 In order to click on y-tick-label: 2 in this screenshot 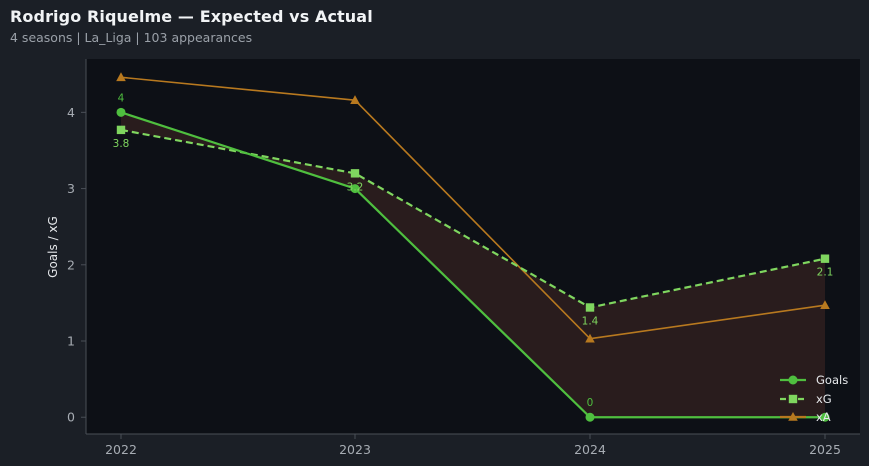, I will do `click(71, 264)`.